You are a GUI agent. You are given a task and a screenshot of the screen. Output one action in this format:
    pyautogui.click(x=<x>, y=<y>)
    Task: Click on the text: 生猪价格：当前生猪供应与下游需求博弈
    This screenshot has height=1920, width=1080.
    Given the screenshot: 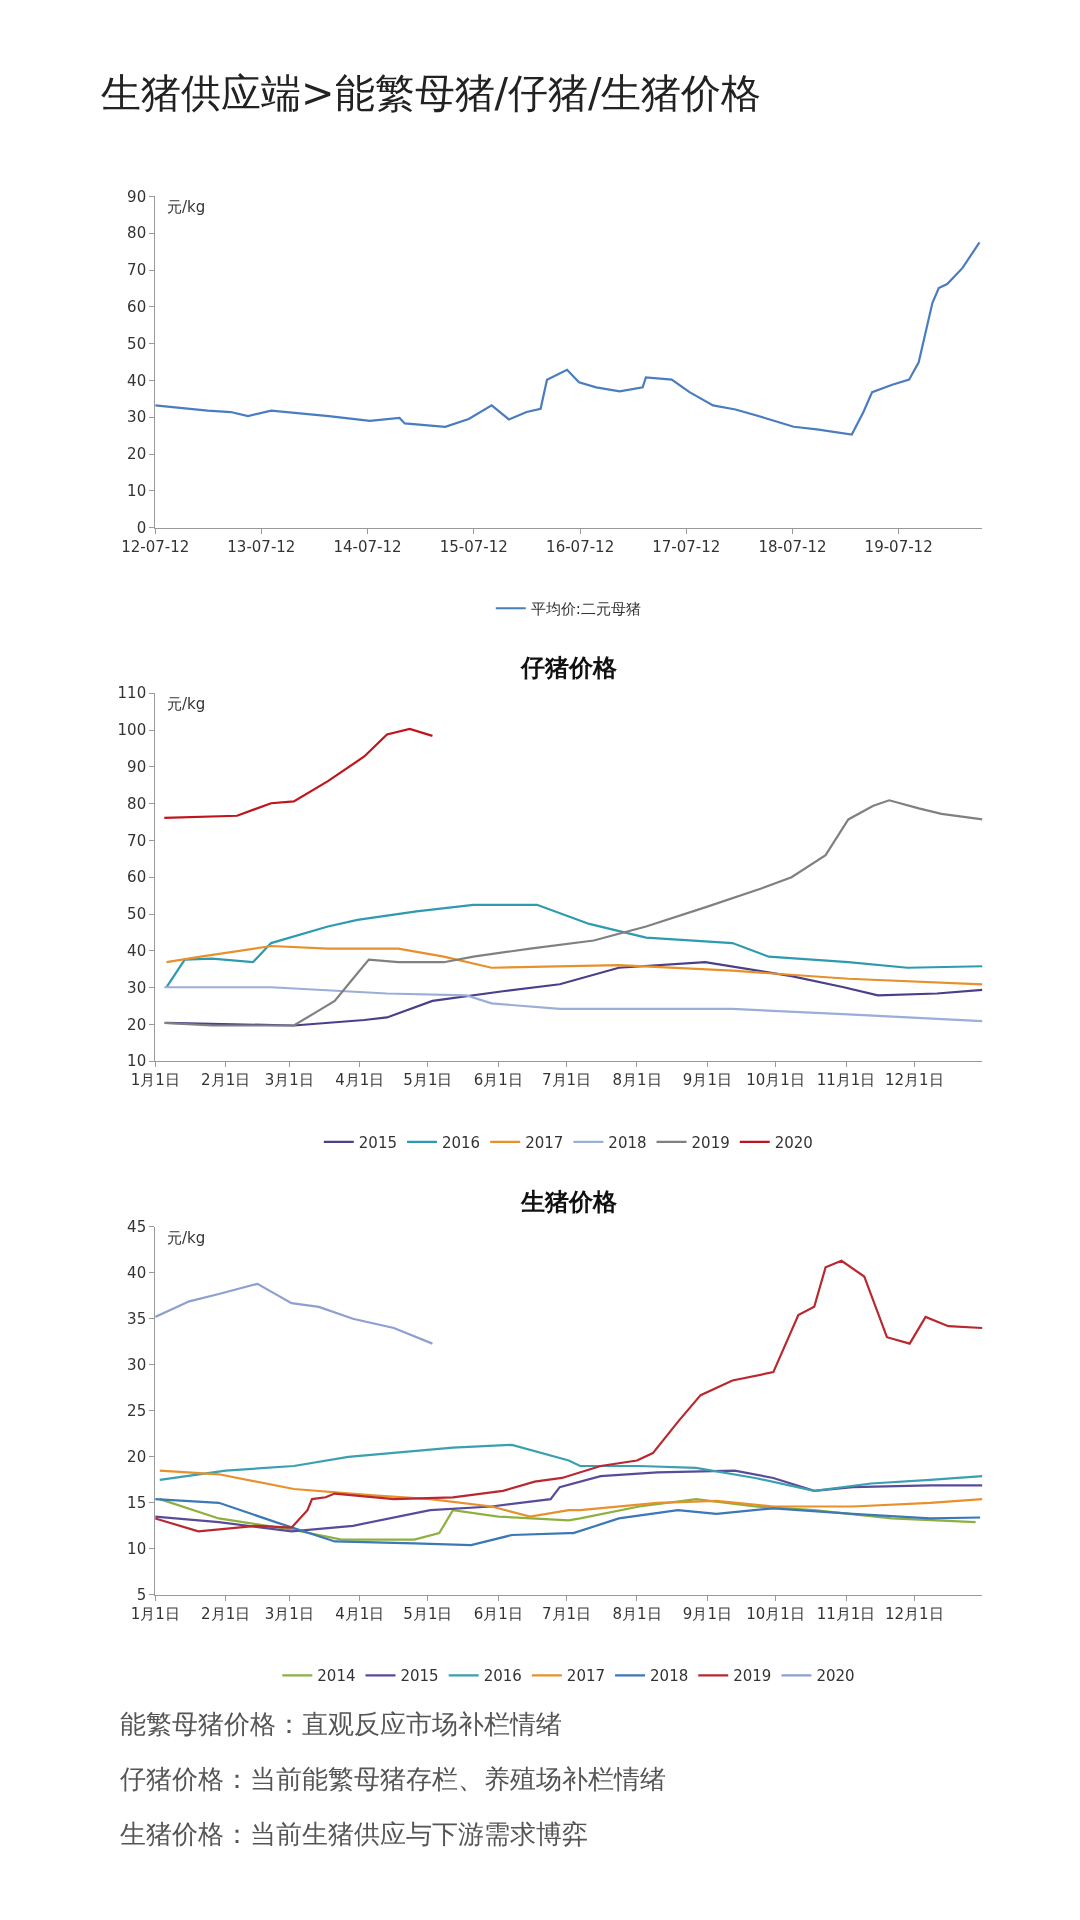 What is the action you would take?
    pyautogui.click(x=354, y=1834)
    